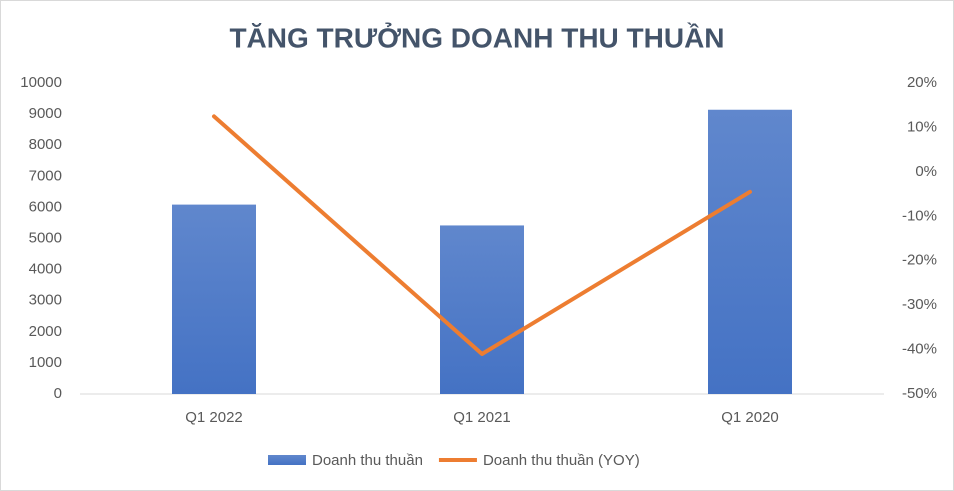  Describe the element at coordinates (45, 144) in the screenshot. I see `y-tick-label: 8000` at that location.